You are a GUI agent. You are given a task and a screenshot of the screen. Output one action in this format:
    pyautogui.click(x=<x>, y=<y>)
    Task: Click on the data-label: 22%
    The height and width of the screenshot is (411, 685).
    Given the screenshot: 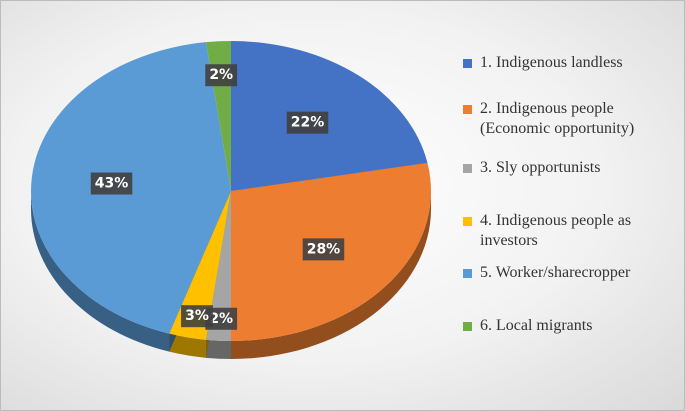 What is the action you would take?
    pyautogui.click(x=307, y=122)
    